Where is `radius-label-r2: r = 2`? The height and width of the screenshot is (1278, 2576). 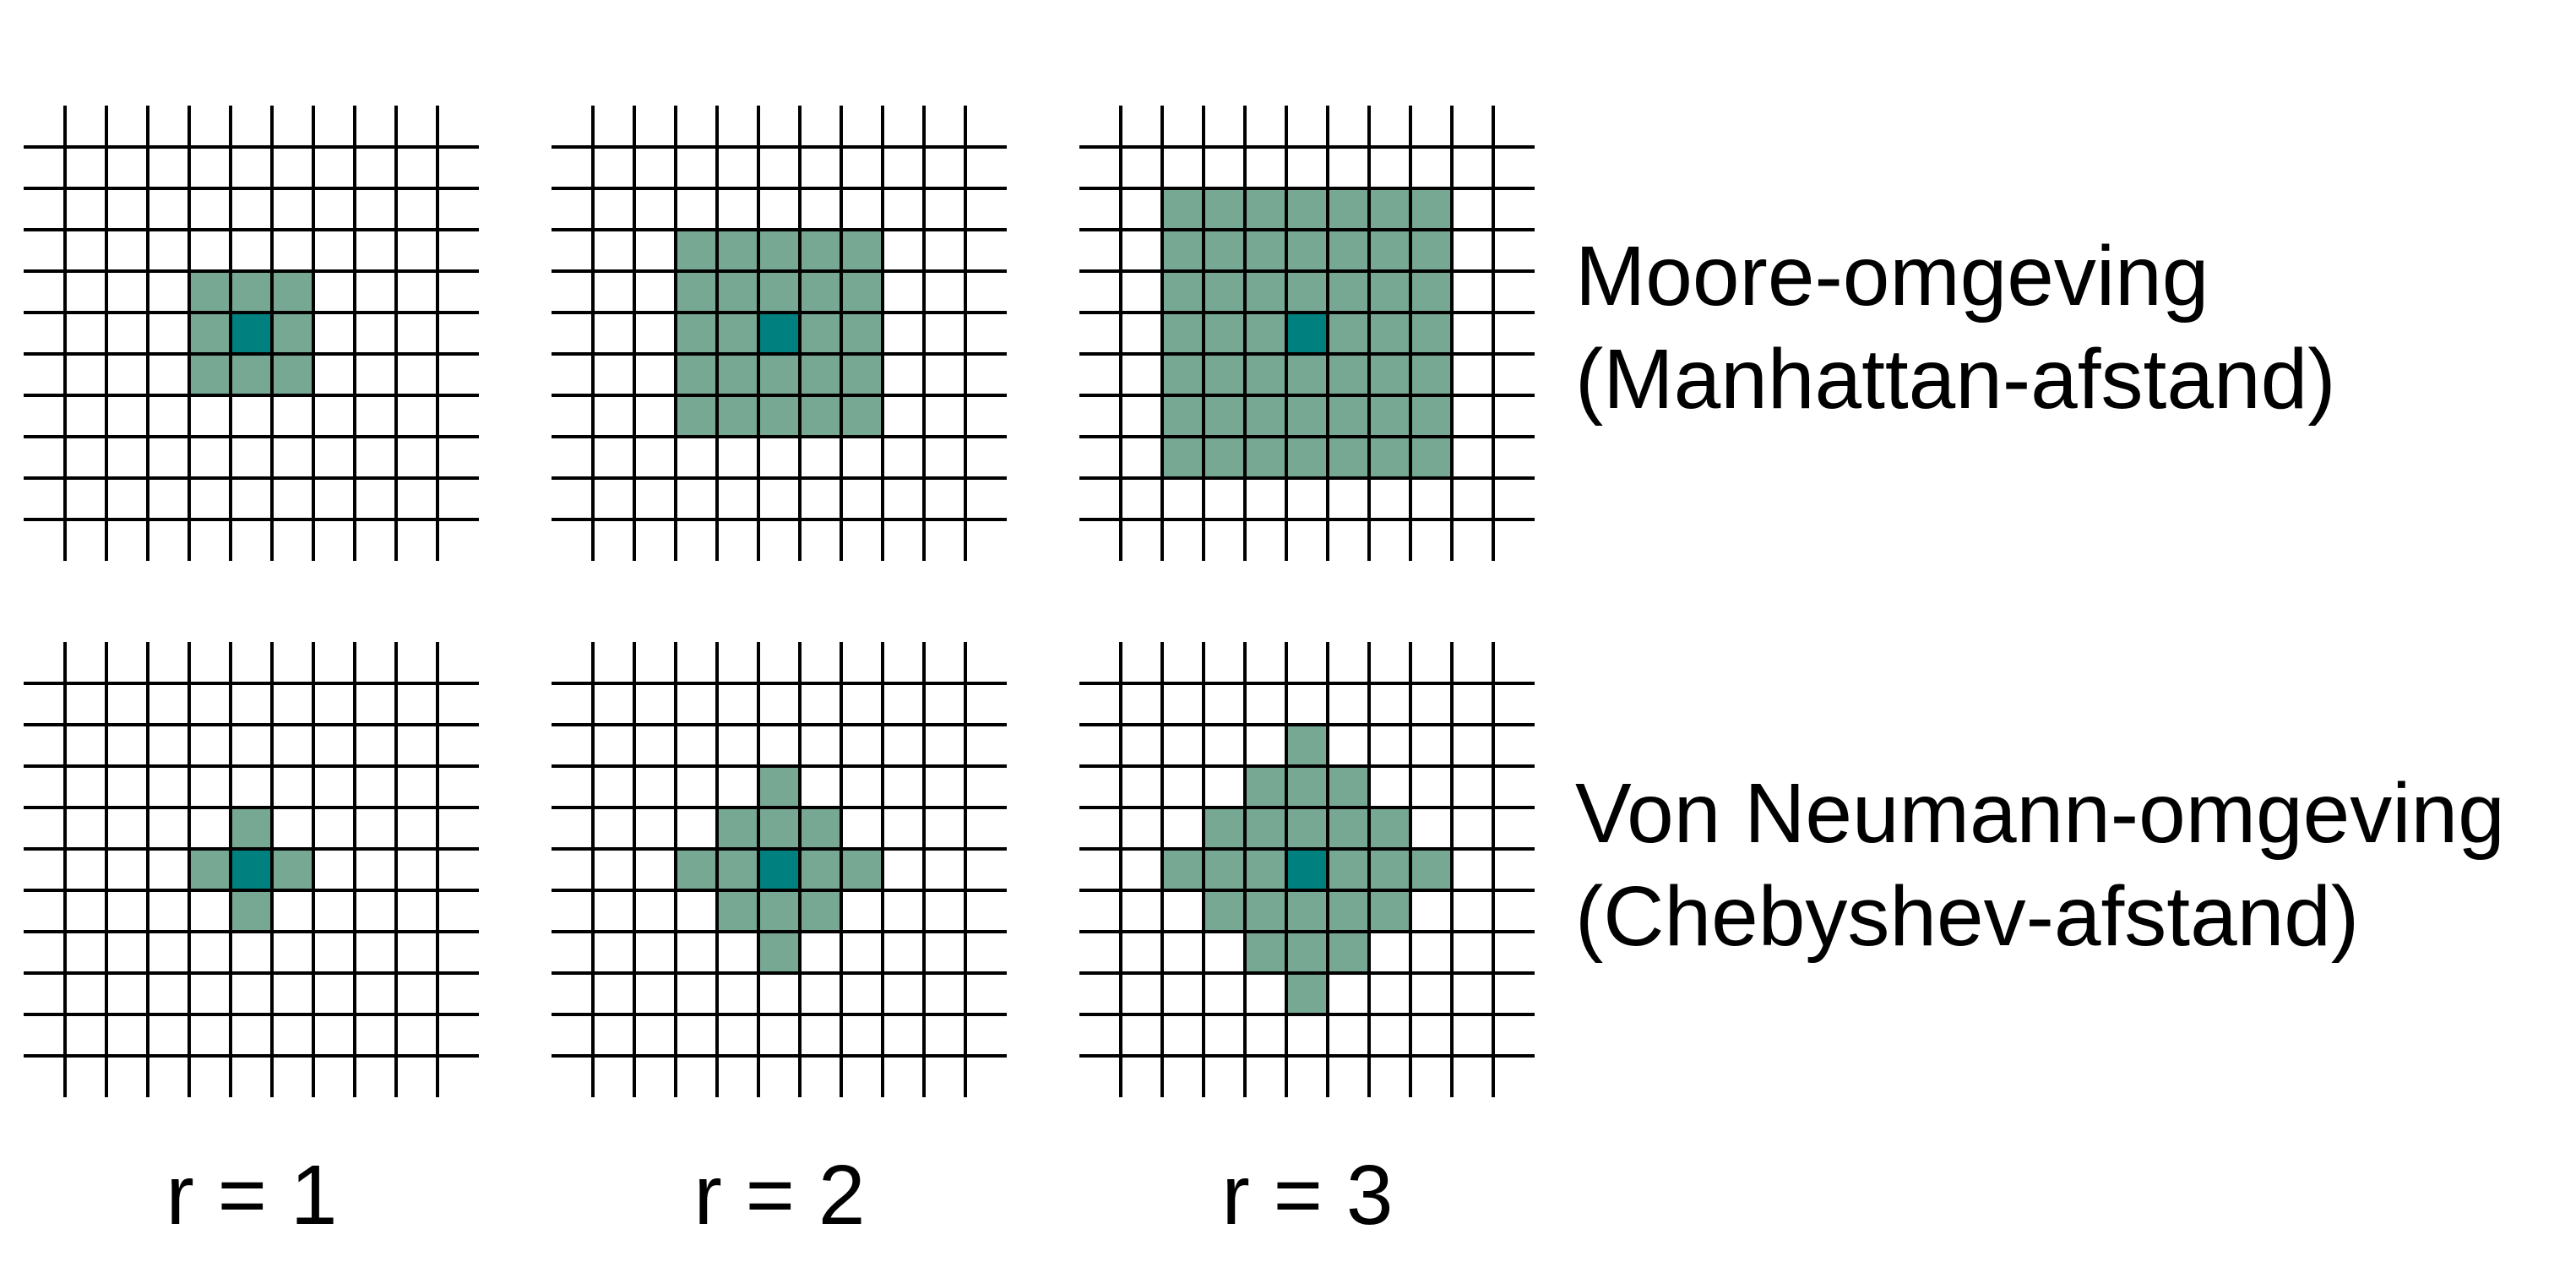
radius-label-r2: r = 2 is located at coordinates (779, 1195).